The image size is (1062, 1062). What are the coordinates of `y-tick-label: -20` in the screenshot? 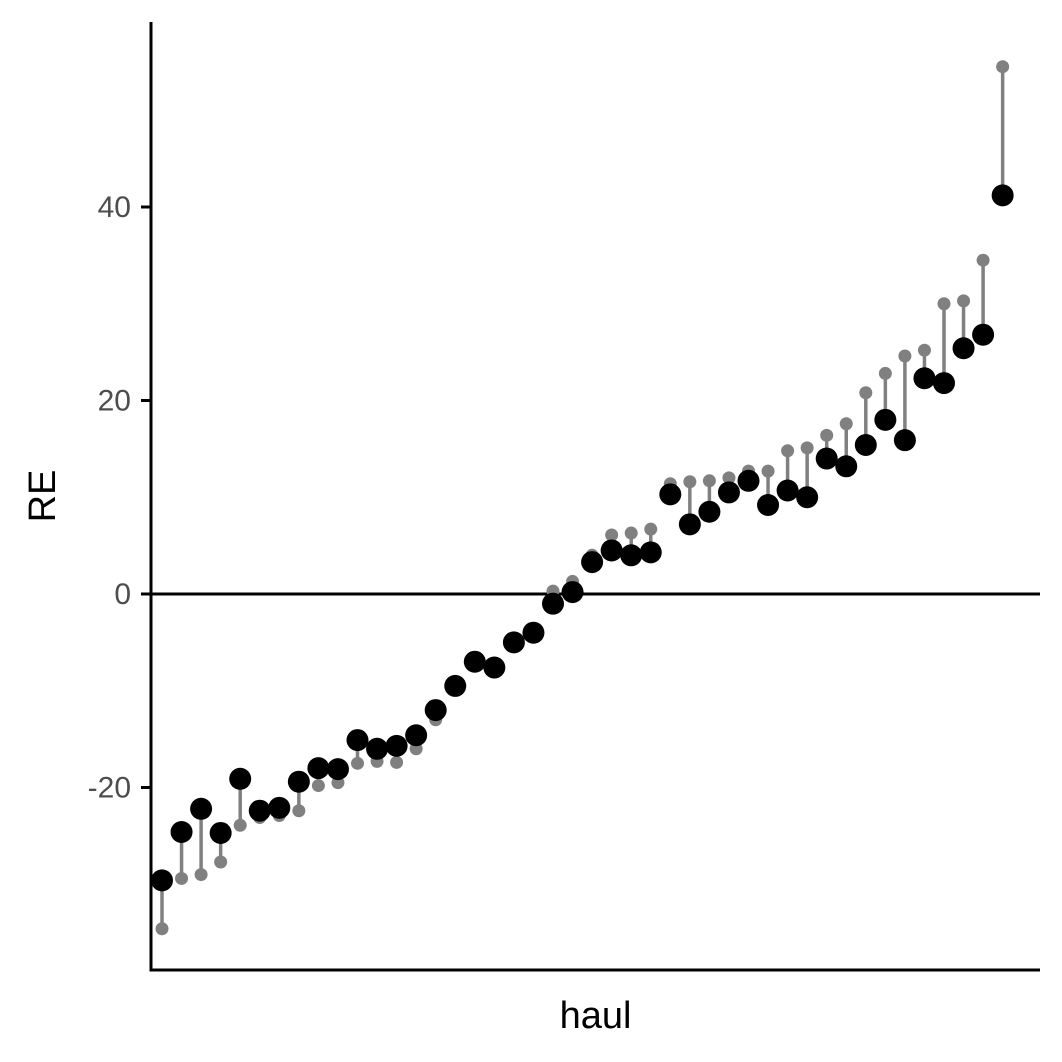 It's located at (109, 788).